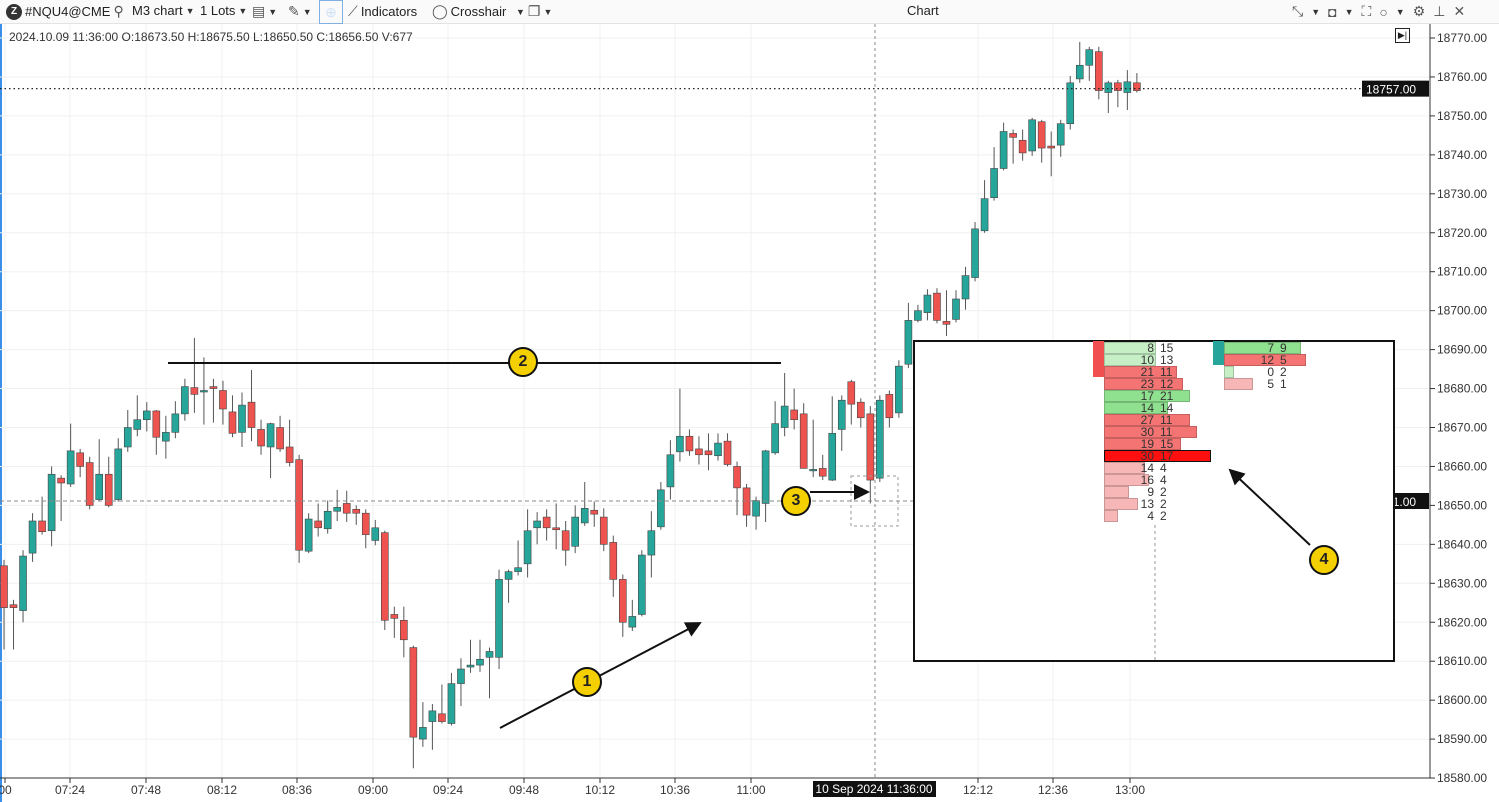  What do you see at coordinates (300, 11) in the screenshot?
I see `drawing-tools-dropdown: ✎ ▼` at bounding box center [300, 11].